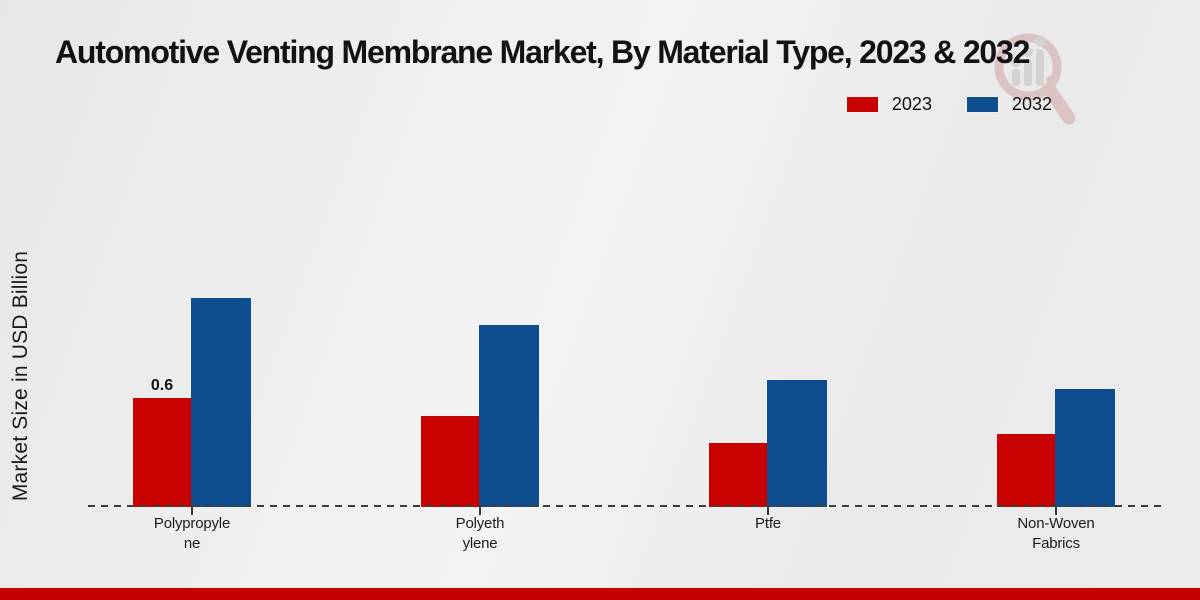 This screenshot has height=600, width=1200. Describe the element at coordinates (1008, 104) in the screenshot. I see `legend-item-2032: 2032` at that location.